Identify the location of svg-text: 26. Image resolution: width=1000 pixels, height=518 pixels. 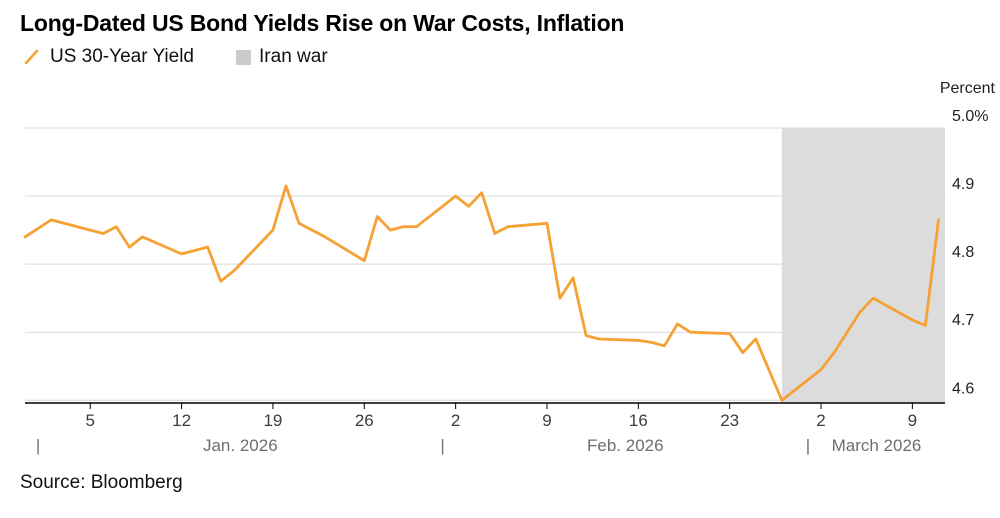
(364, 420).